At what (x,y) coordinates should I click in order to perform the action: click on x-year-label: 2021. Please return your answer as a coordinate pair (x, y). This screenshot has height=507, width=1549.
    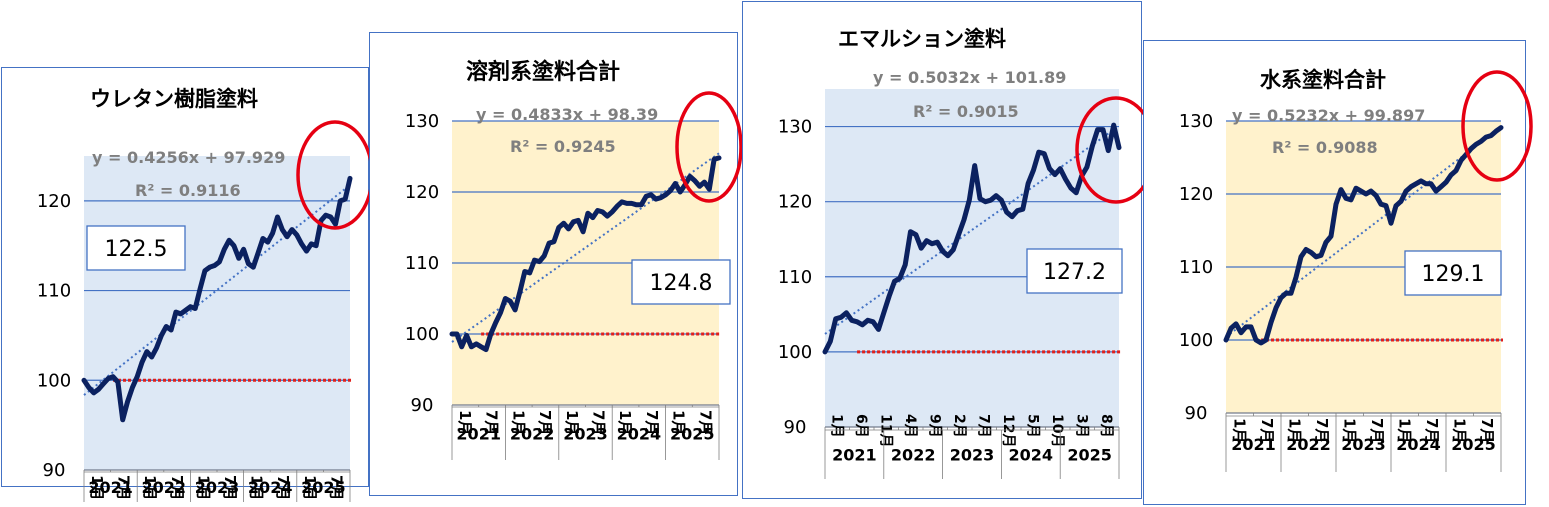
    Looking at the image, I should click on (478, 434).